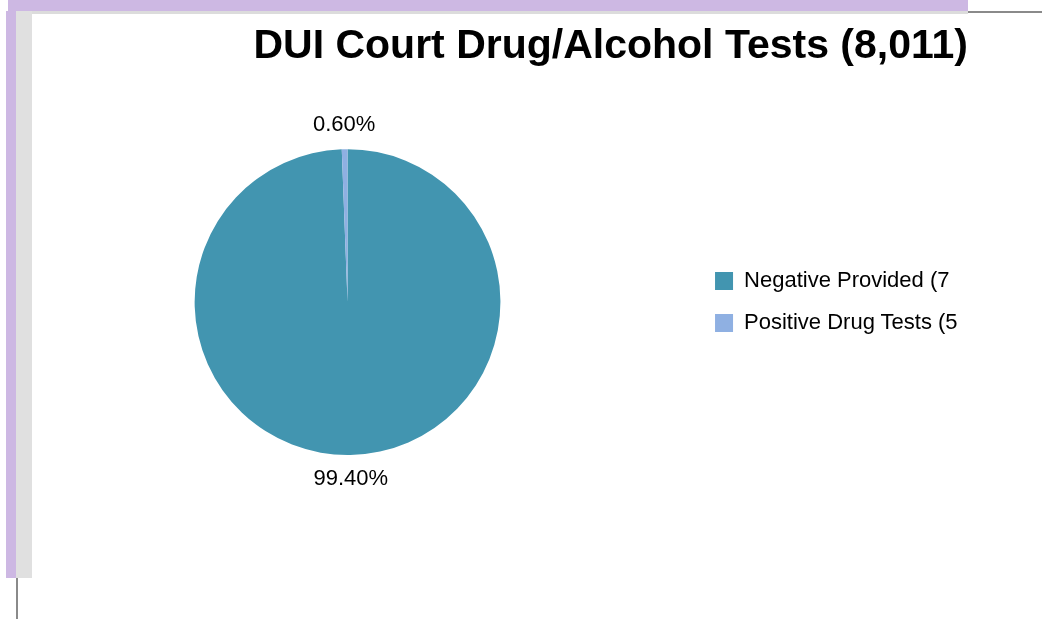 The image size is (1042, 619). What do you see at coordinates (847, 280) in the screenshot?
I see `legend-label: Negative Provided (7` at bounding box center [847, 280].